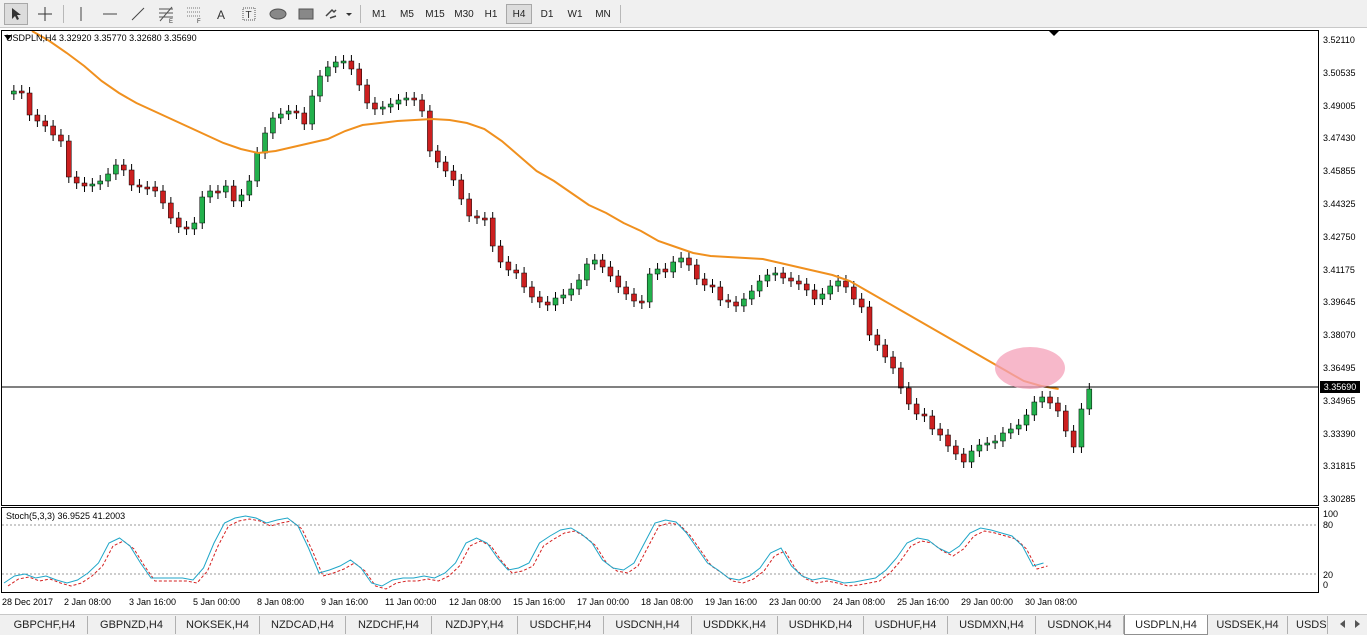 This screenshot has width=1367, height=635. What do you see at coordinates (218, 625) in the screenshot?
I see `tab-noksek: NOKSEK,H4` at bounding box center [218, 625].